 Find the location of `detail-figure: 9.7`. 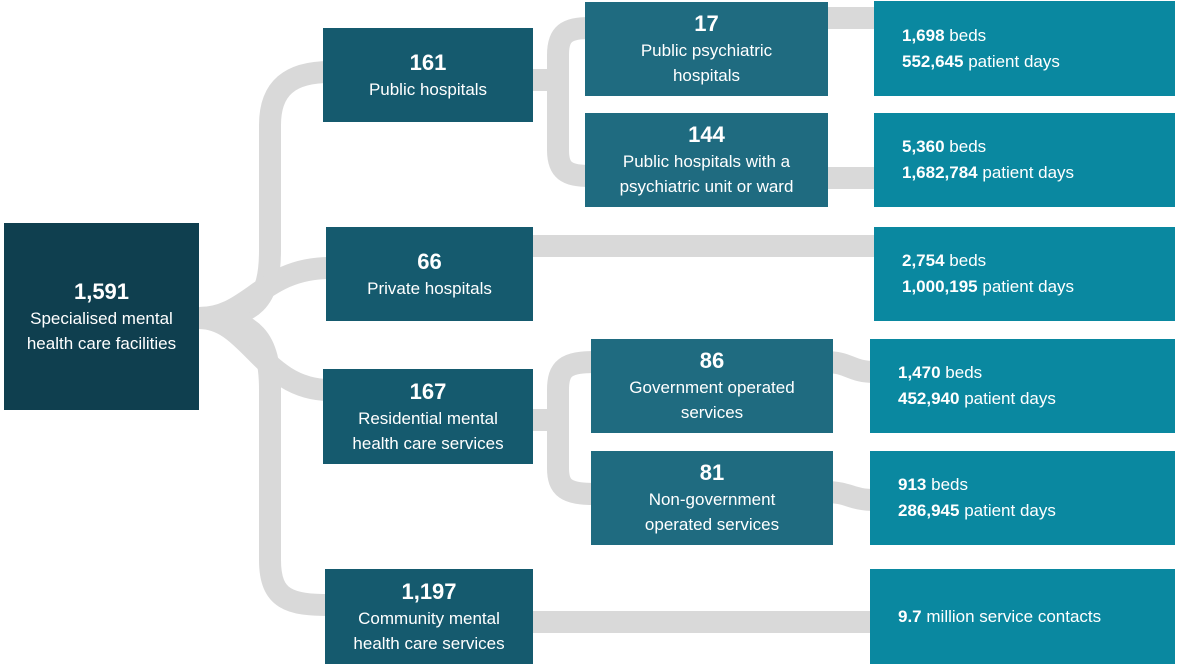

detail-figure: 9.7 is located at coordinates (910, 616).